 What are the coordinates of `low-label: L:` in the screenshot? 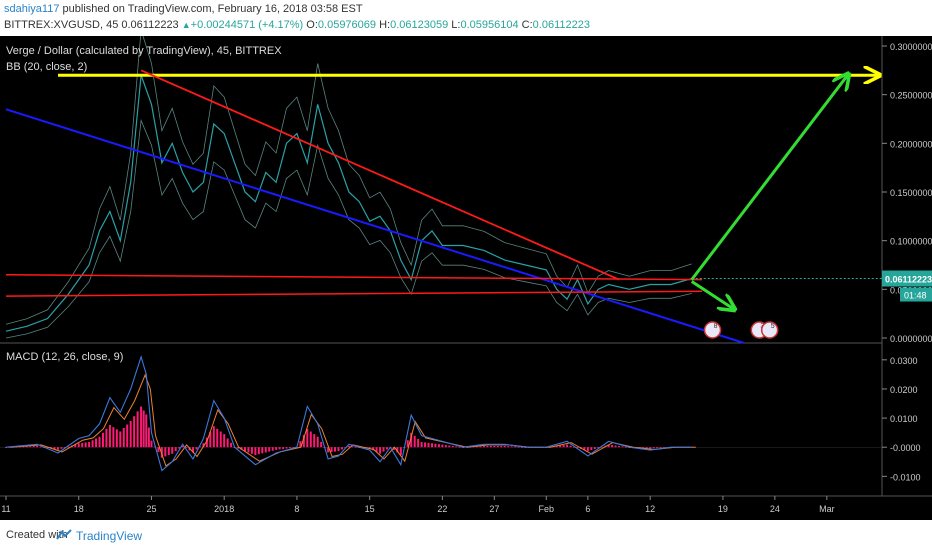 It's located at (456, 25).